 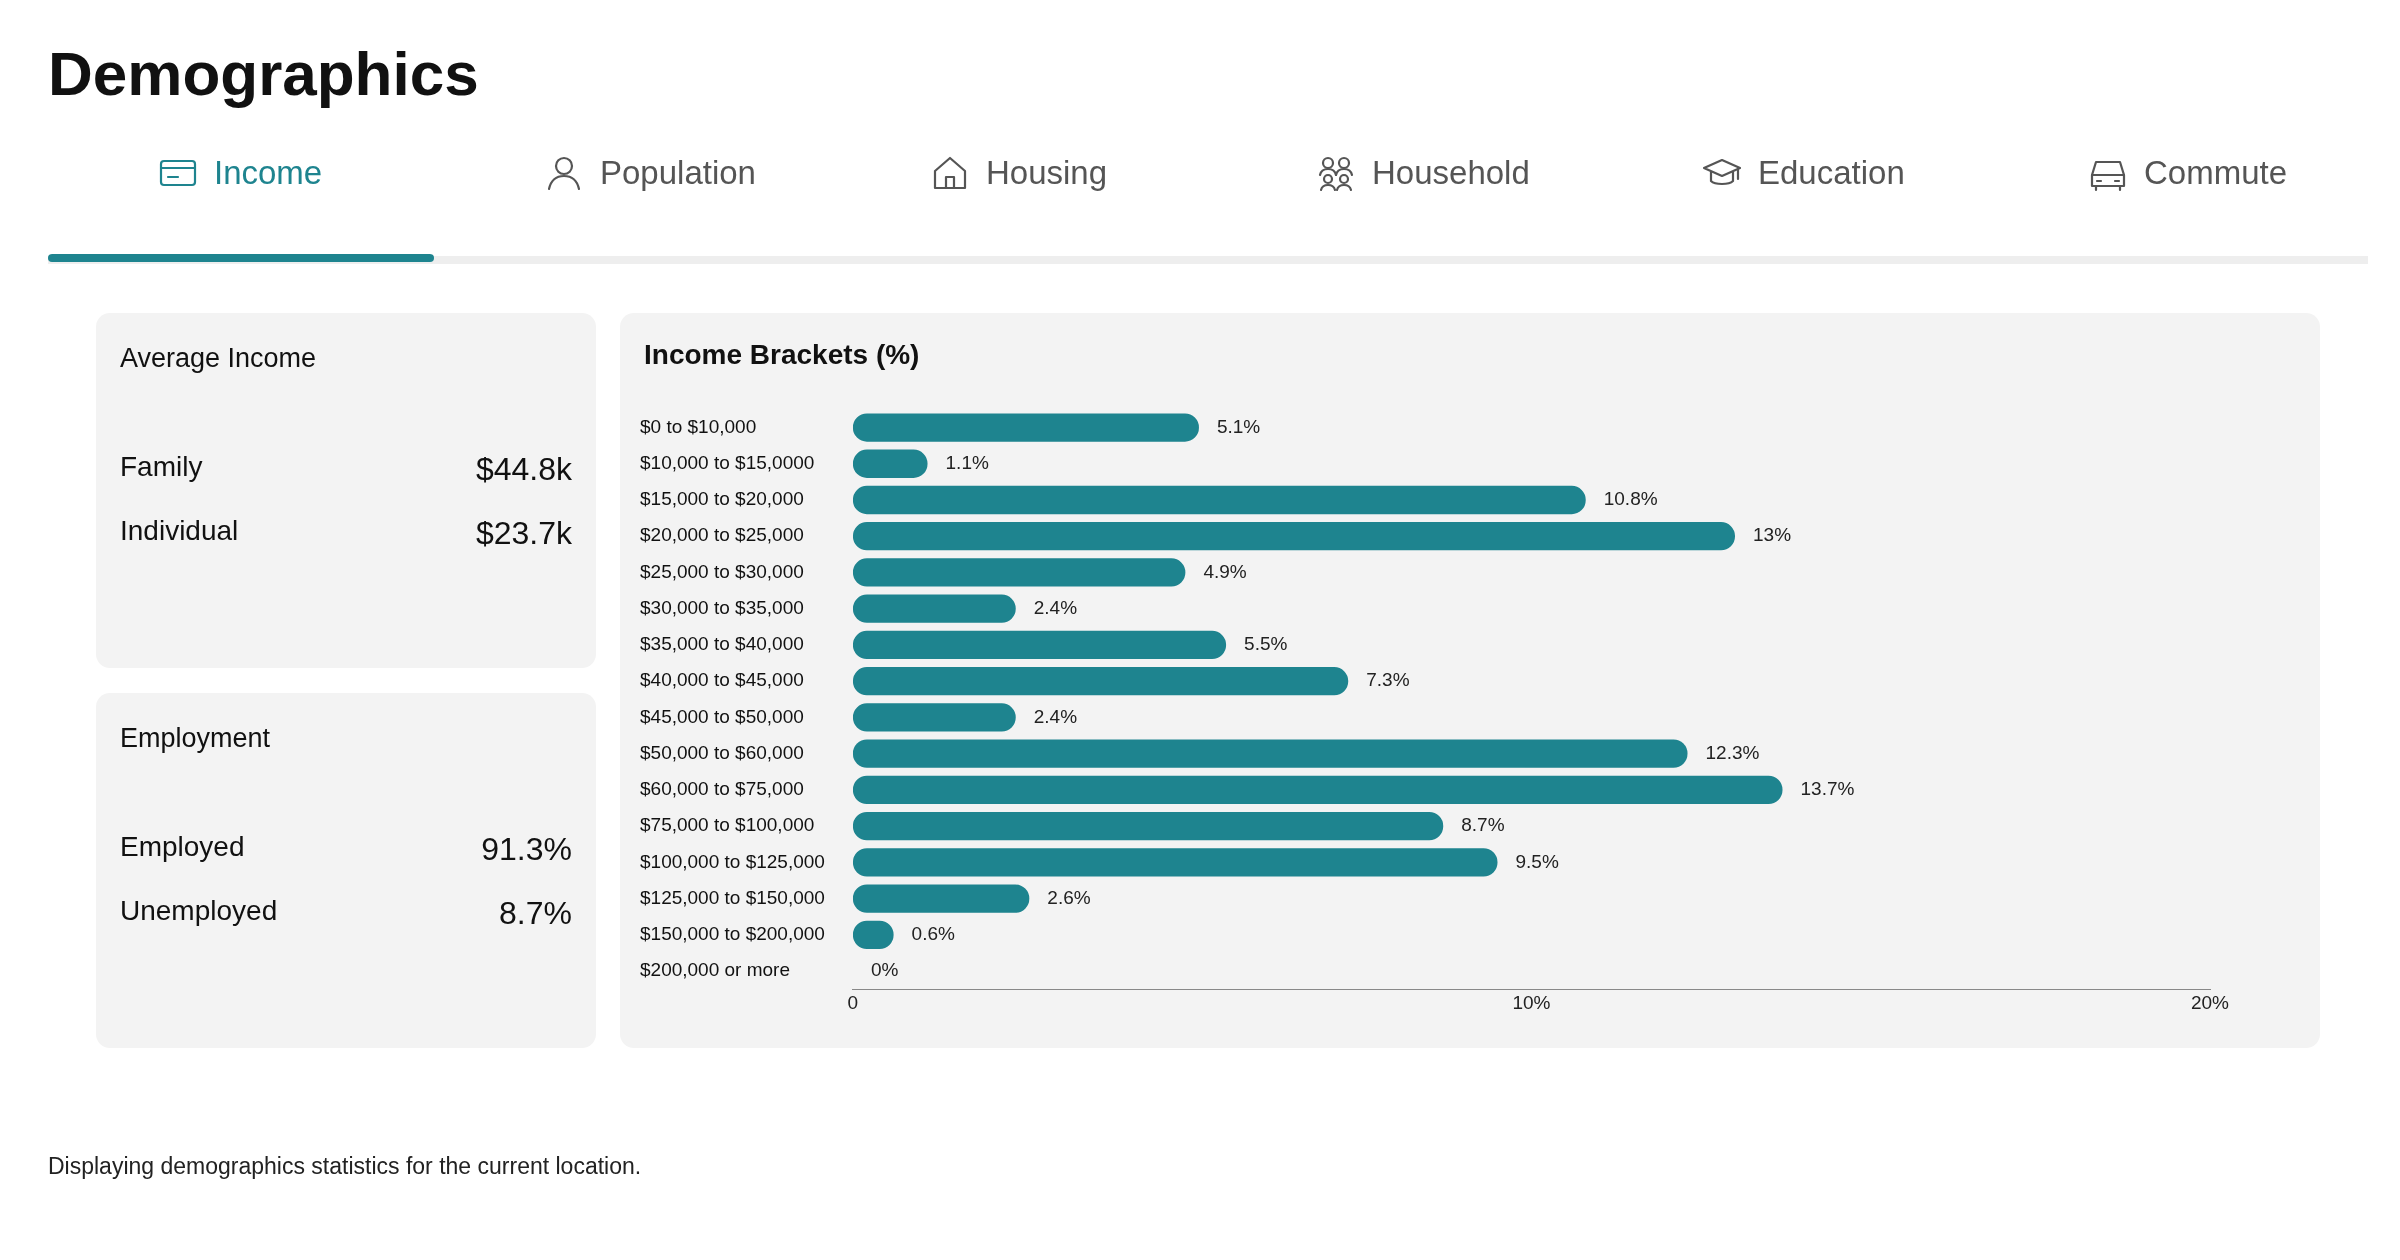 I want to click on text: Income, so click(x=268, y=173).